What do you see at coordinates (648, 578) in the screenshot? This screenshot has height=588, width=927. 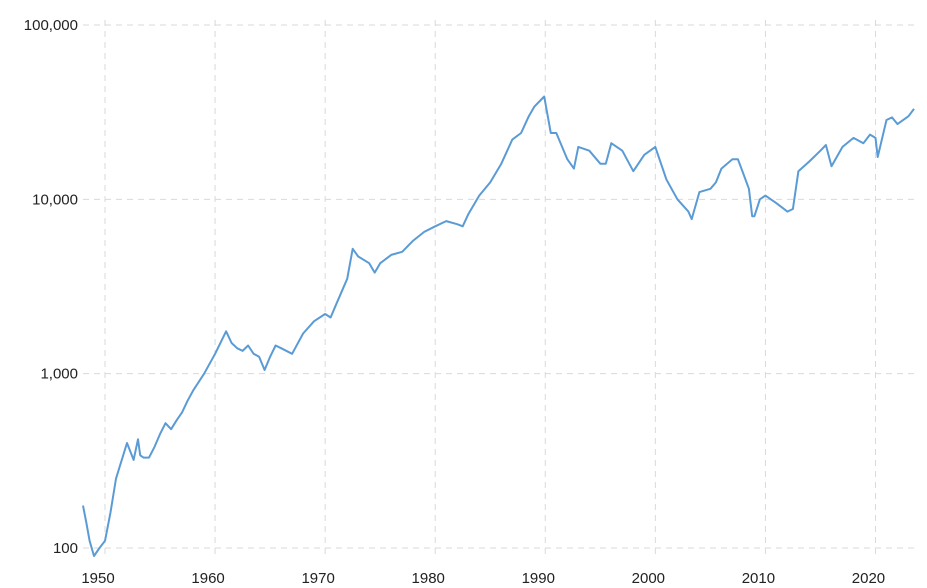 I see `x-tick-label: 2000` at bounding box center [648, 578].